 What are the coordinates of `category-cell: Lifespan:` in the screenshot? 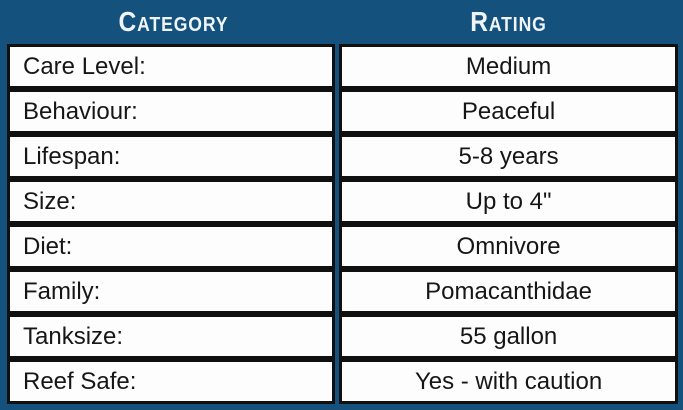 It's located at (171, 156).